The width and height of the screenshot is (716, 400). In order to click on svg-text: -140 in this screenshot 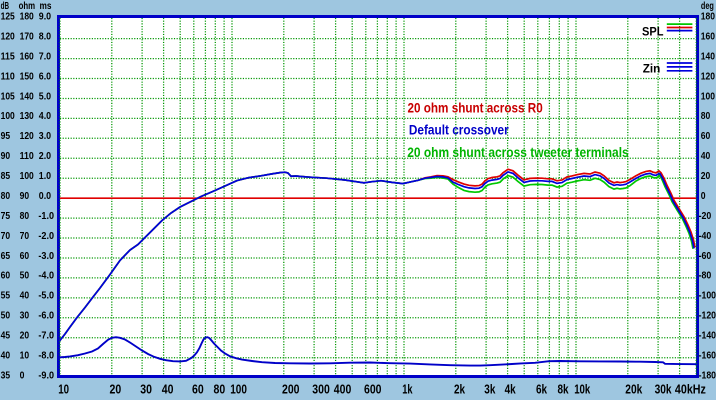, I will do `click(707, 336)`.